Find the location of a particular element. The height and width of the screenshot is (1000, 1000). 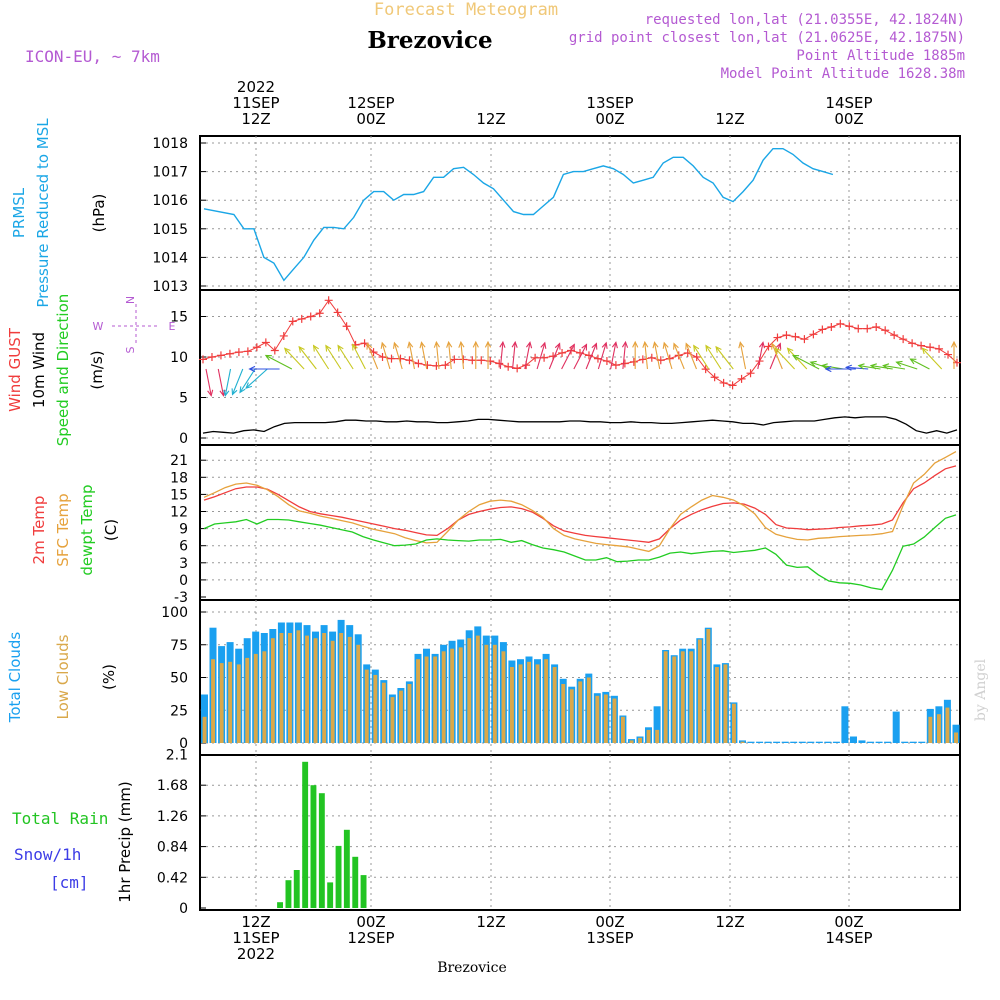

t2m-label: 2m Temp is located at coordinates (39, 530).